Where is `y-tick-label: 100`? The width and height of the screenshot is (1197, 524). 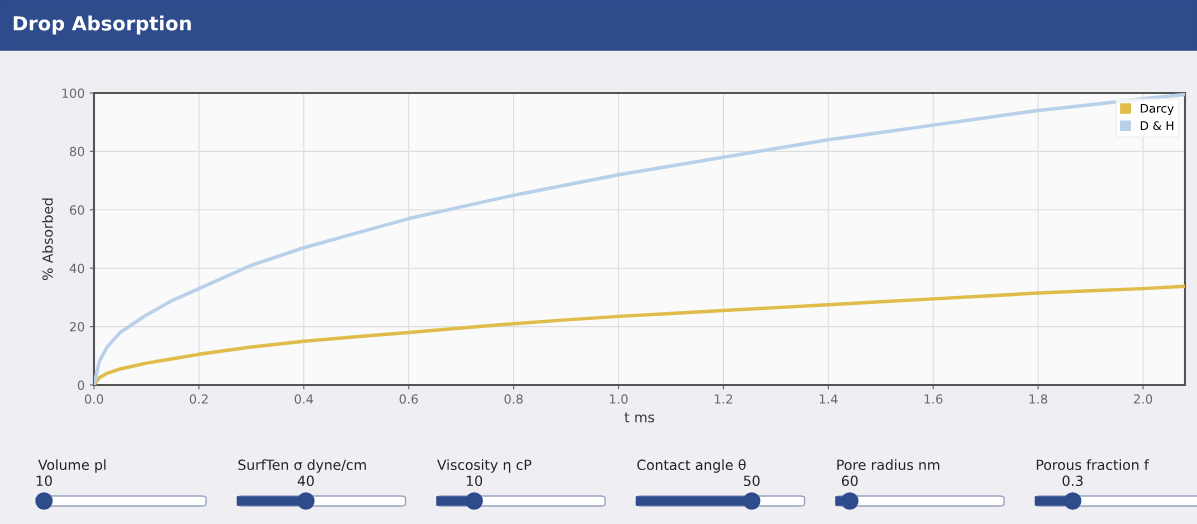 y-tick-label: 100 is located at coordinates (73, 93).